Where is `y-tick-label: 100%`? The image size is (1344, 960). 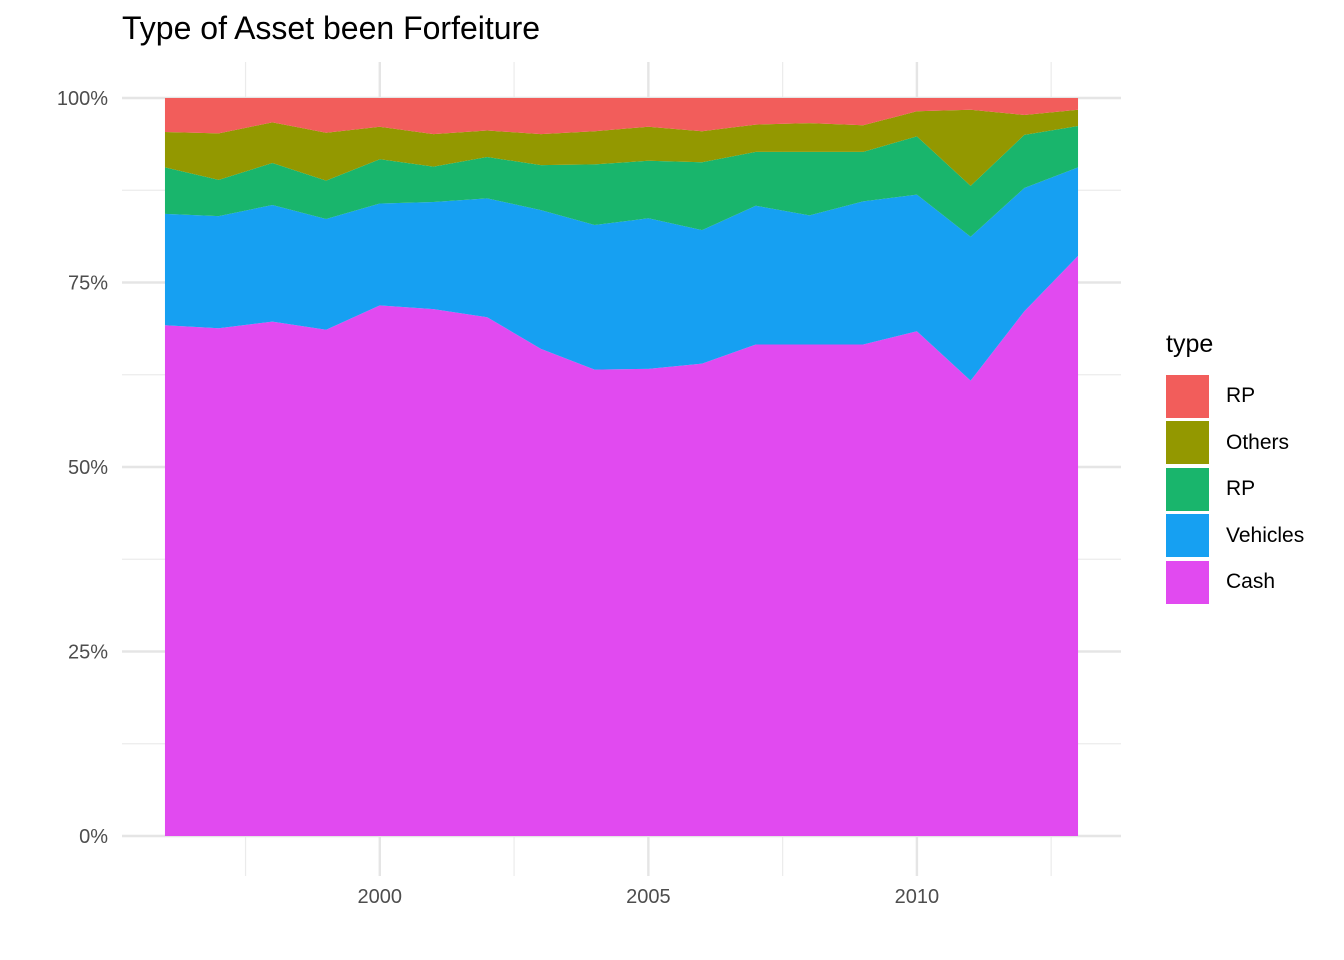 y-tick-label: 100% is located at coordinates (82, 99).